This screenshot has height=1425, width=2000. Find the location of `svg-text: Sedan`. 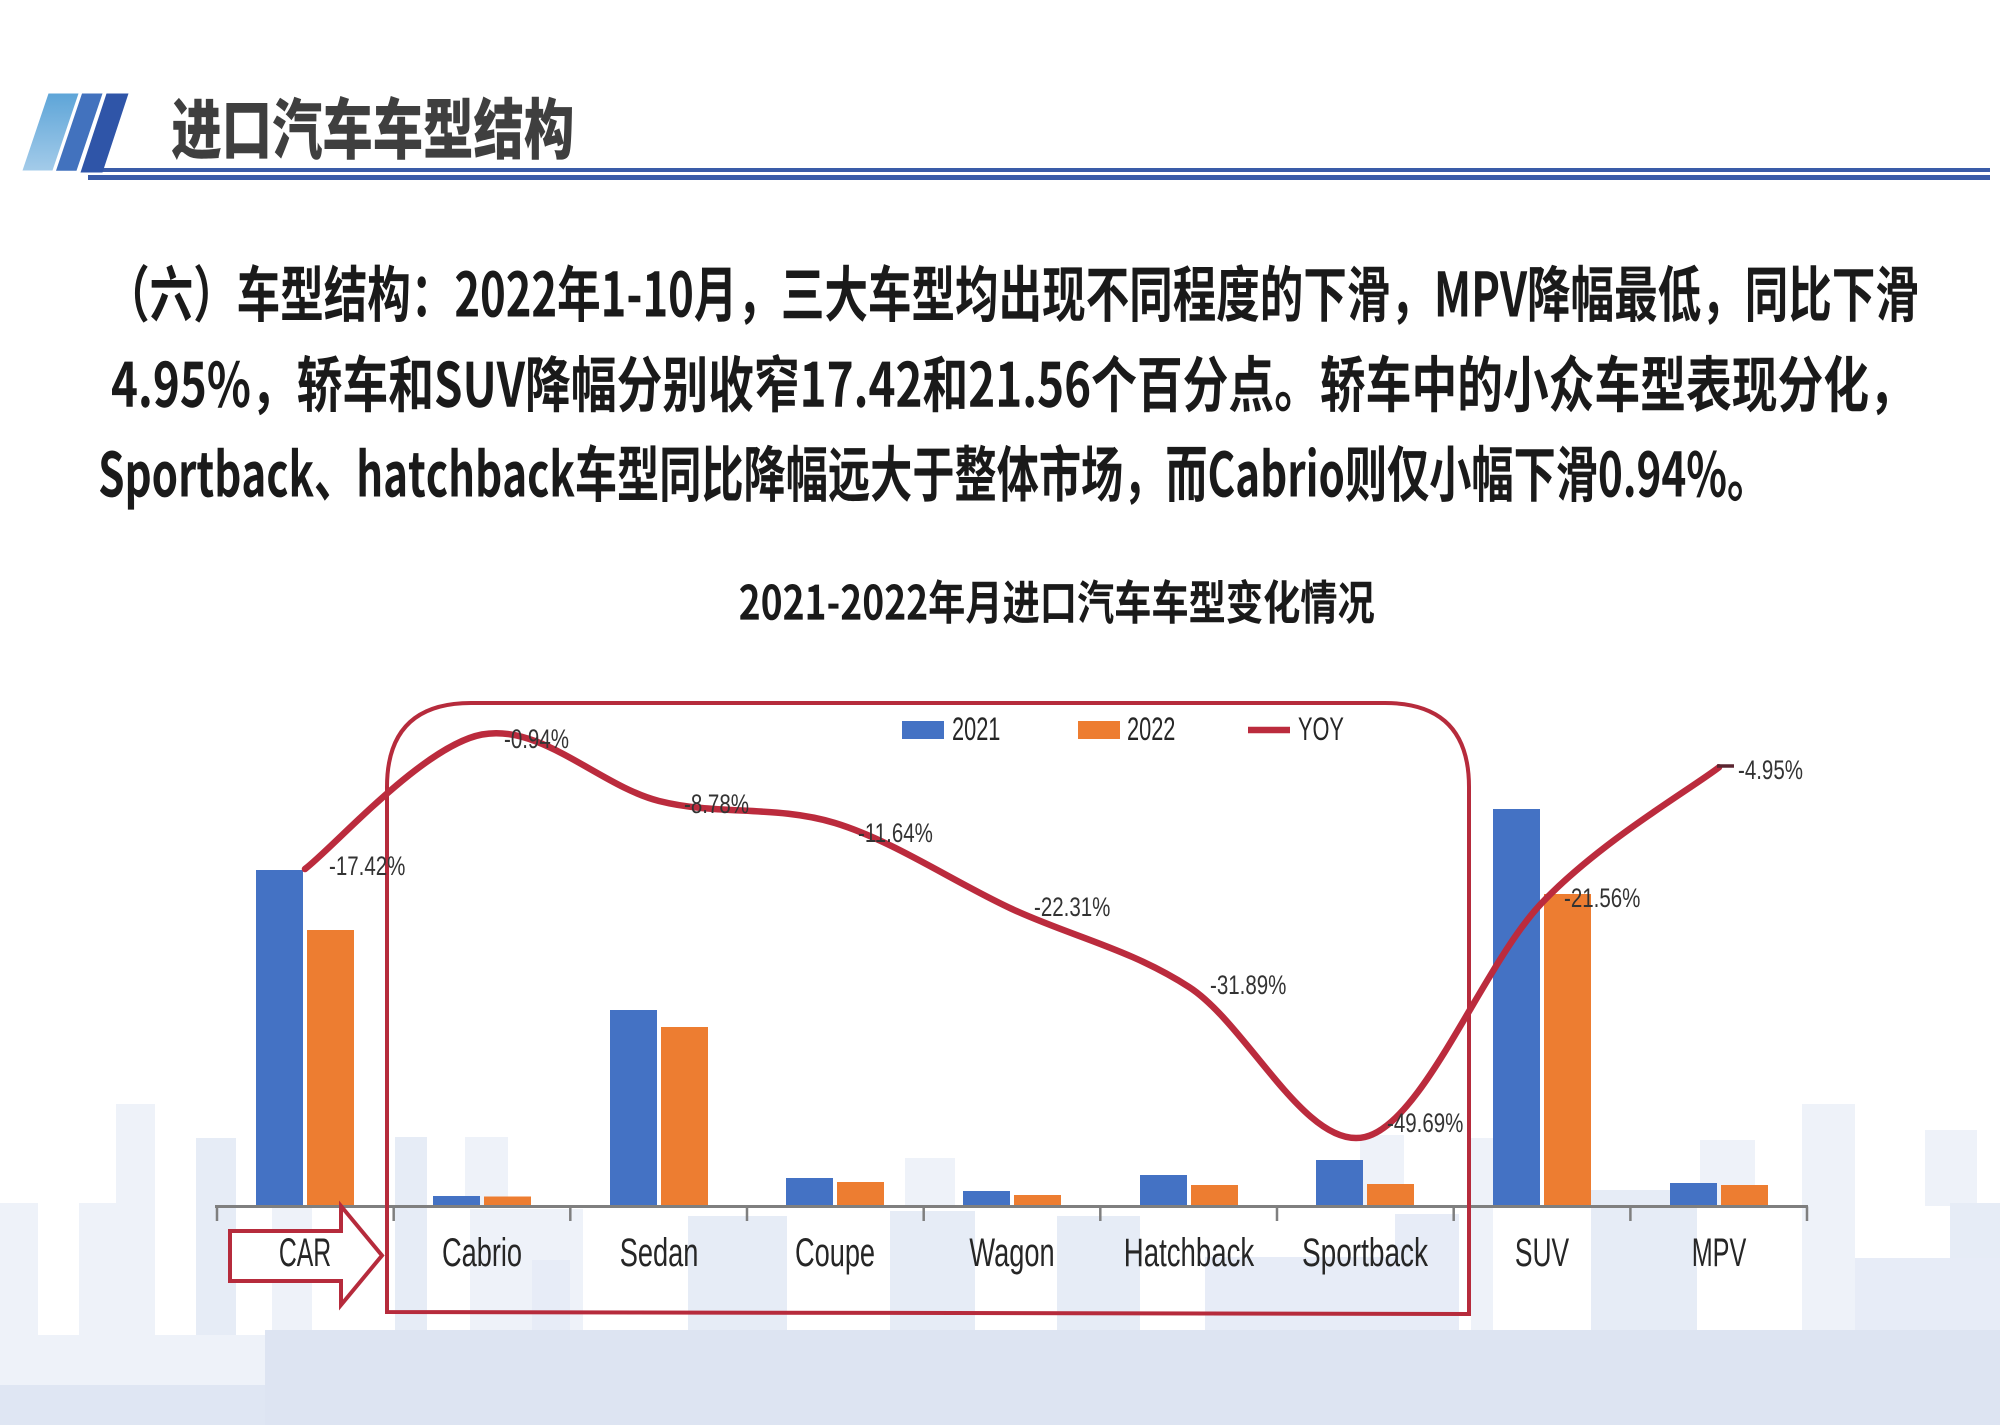

svg-text: Sedan is located at coordinates (659, 1253).